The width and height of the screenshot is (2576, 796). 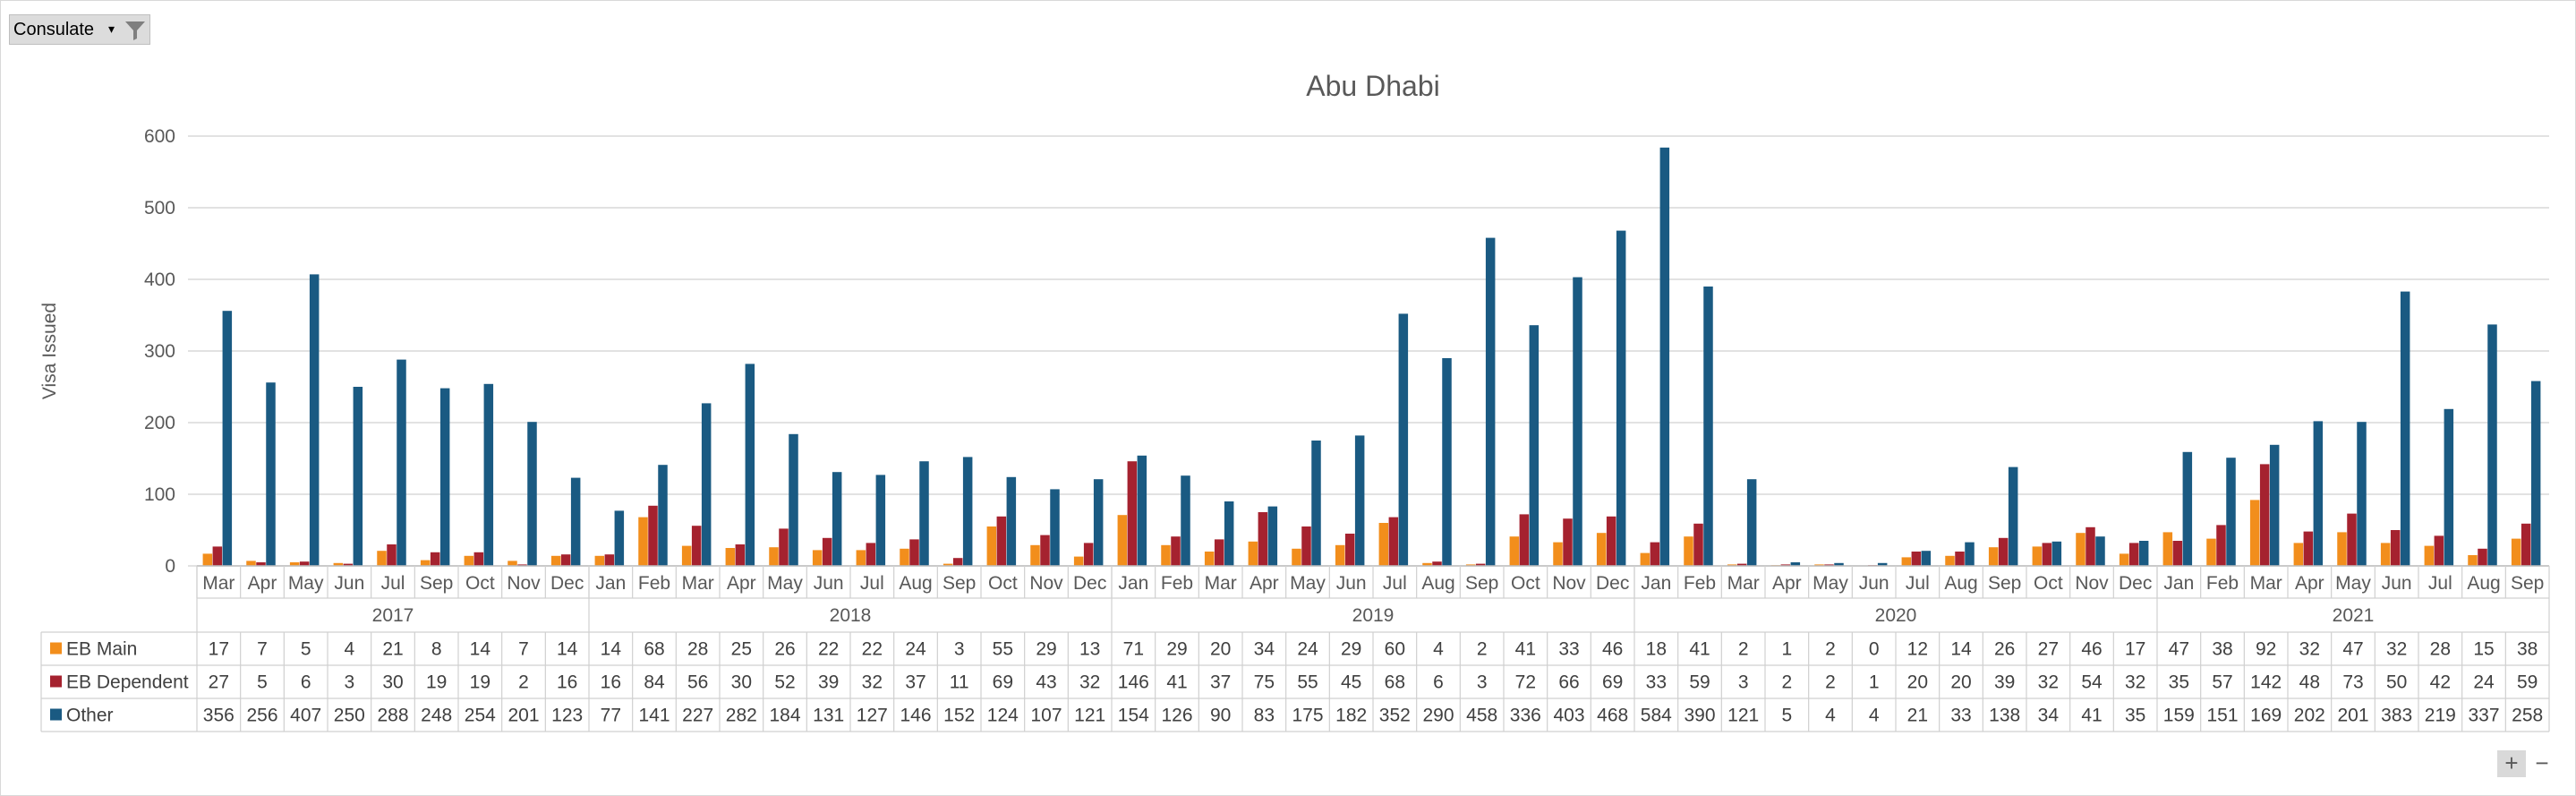 I want to click on data-table-cell: 24, so click(x=2484, y=682).